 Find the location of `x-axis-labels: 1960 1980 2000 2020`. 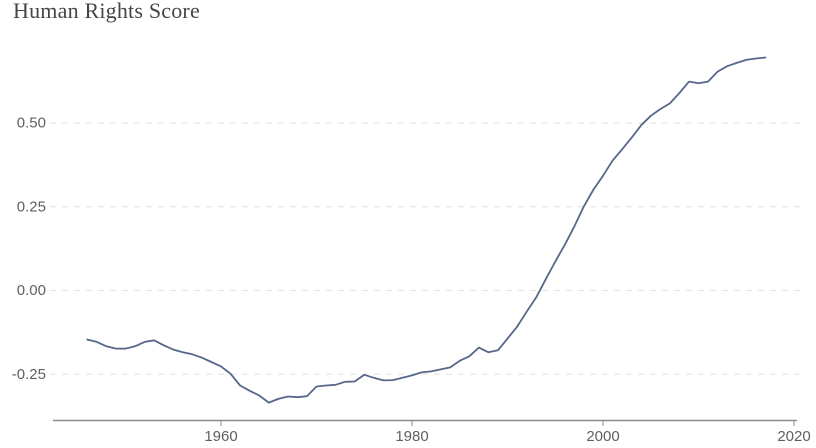

x-axis-labels: 1960 1980 2000 2020 is located at coordinates (507, 436).